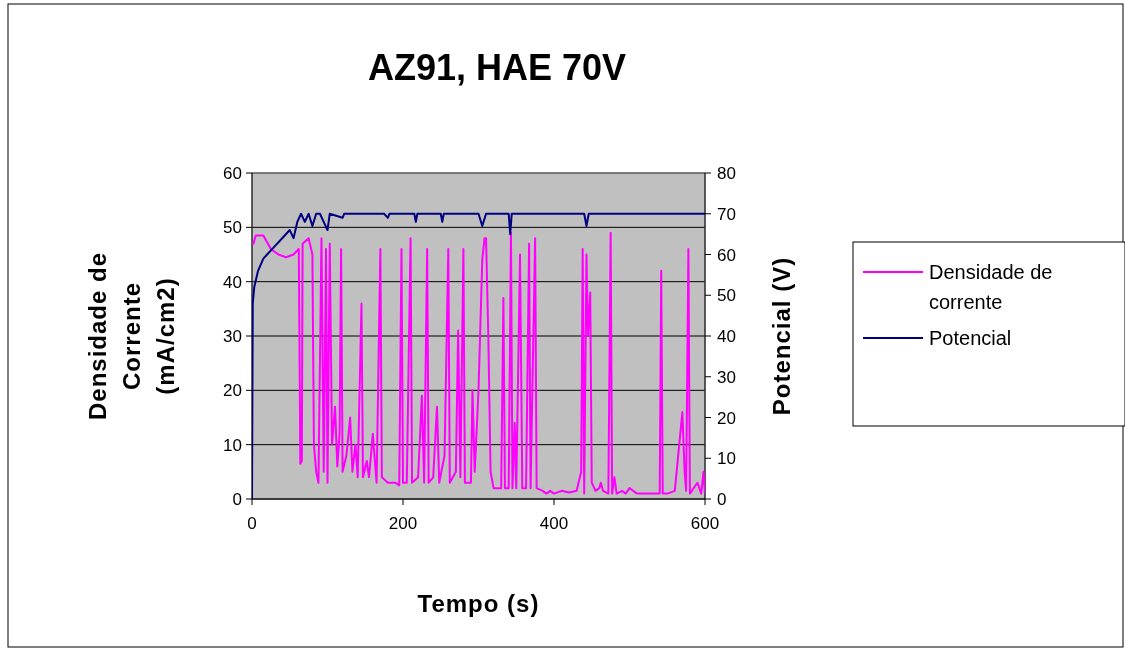 This screenshot has width=1125, height=657. What do you see at coordinates (131, 336) in the screenshot?
I see `y-axis-title: Densidade de Corrente (mA/cm2)` at bounding box center [131, 336].